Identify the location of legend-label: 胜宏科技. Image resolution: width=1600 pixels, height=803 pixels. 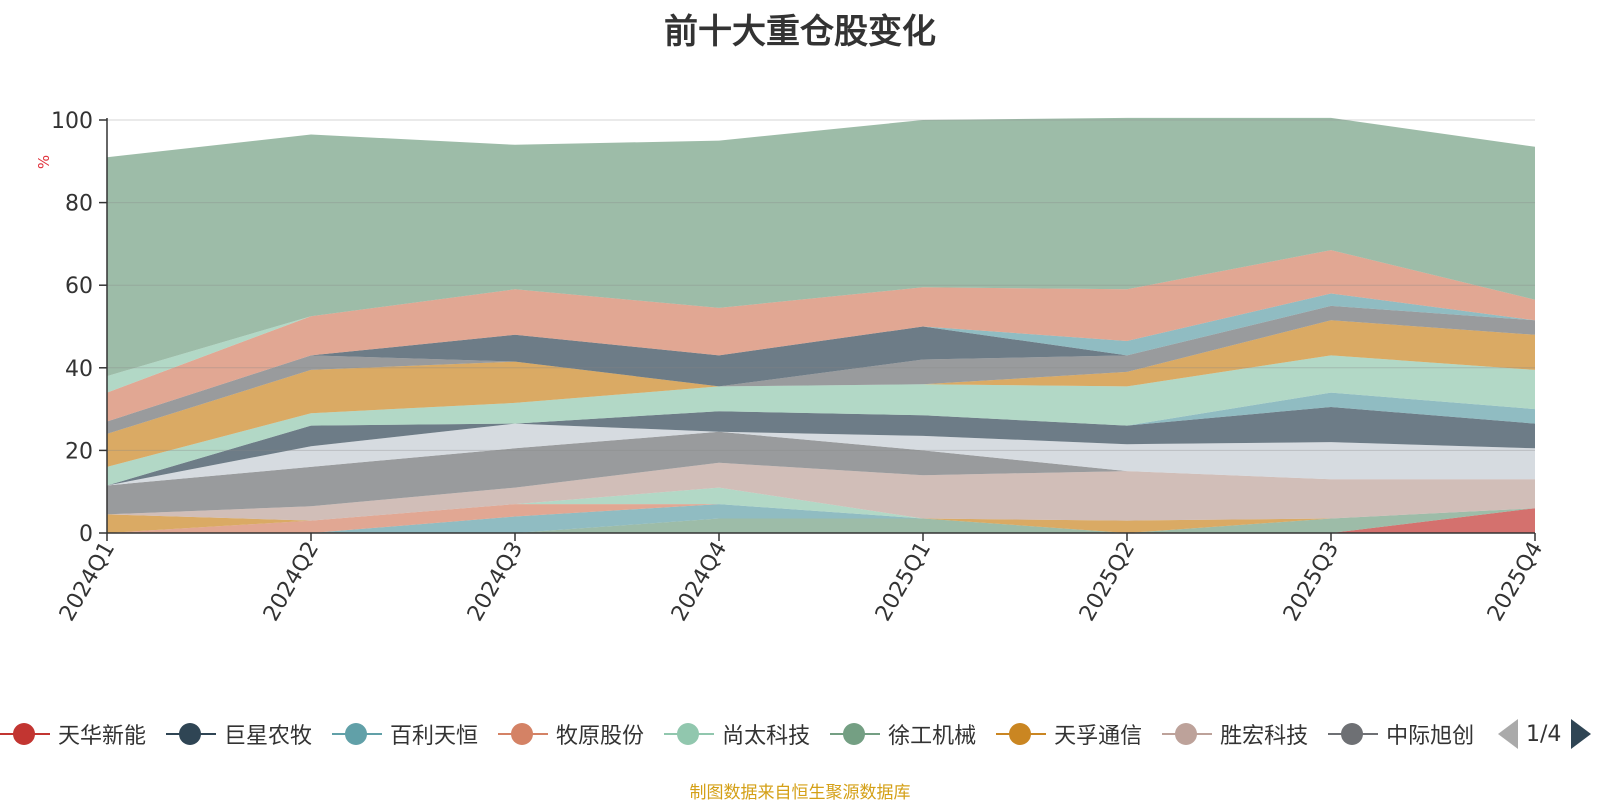
(1264, 736).